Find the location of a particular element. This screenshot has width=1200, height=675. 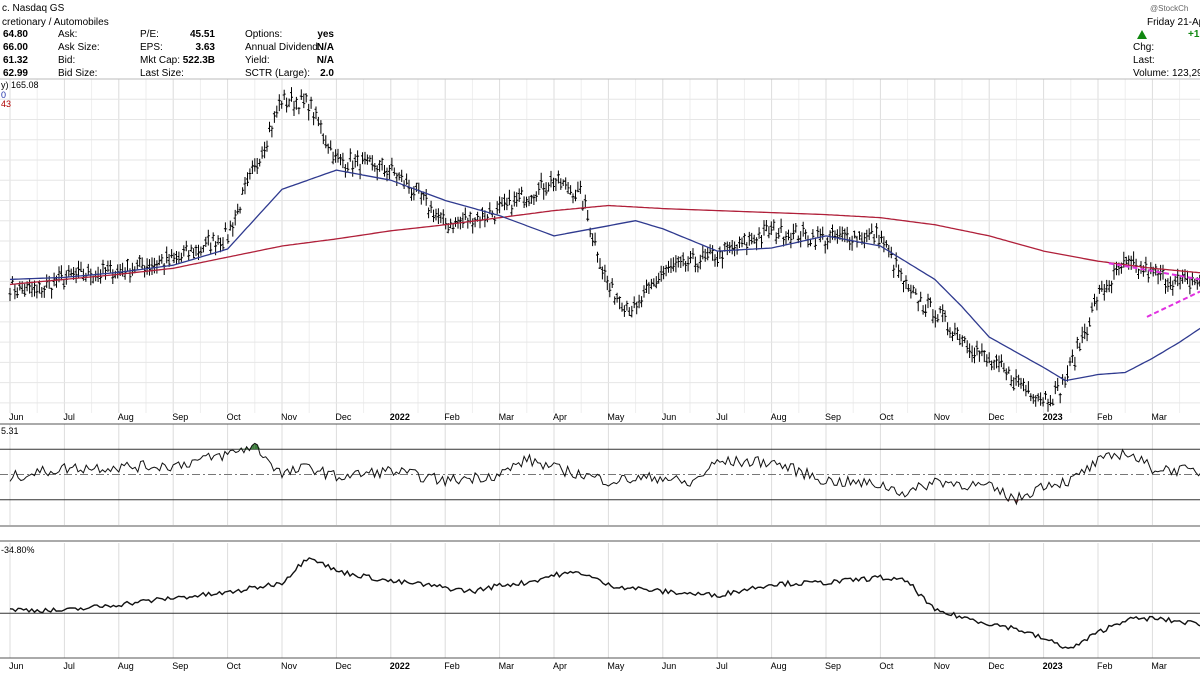

watermark: @StockCh is located at coordinates (1169, 8).